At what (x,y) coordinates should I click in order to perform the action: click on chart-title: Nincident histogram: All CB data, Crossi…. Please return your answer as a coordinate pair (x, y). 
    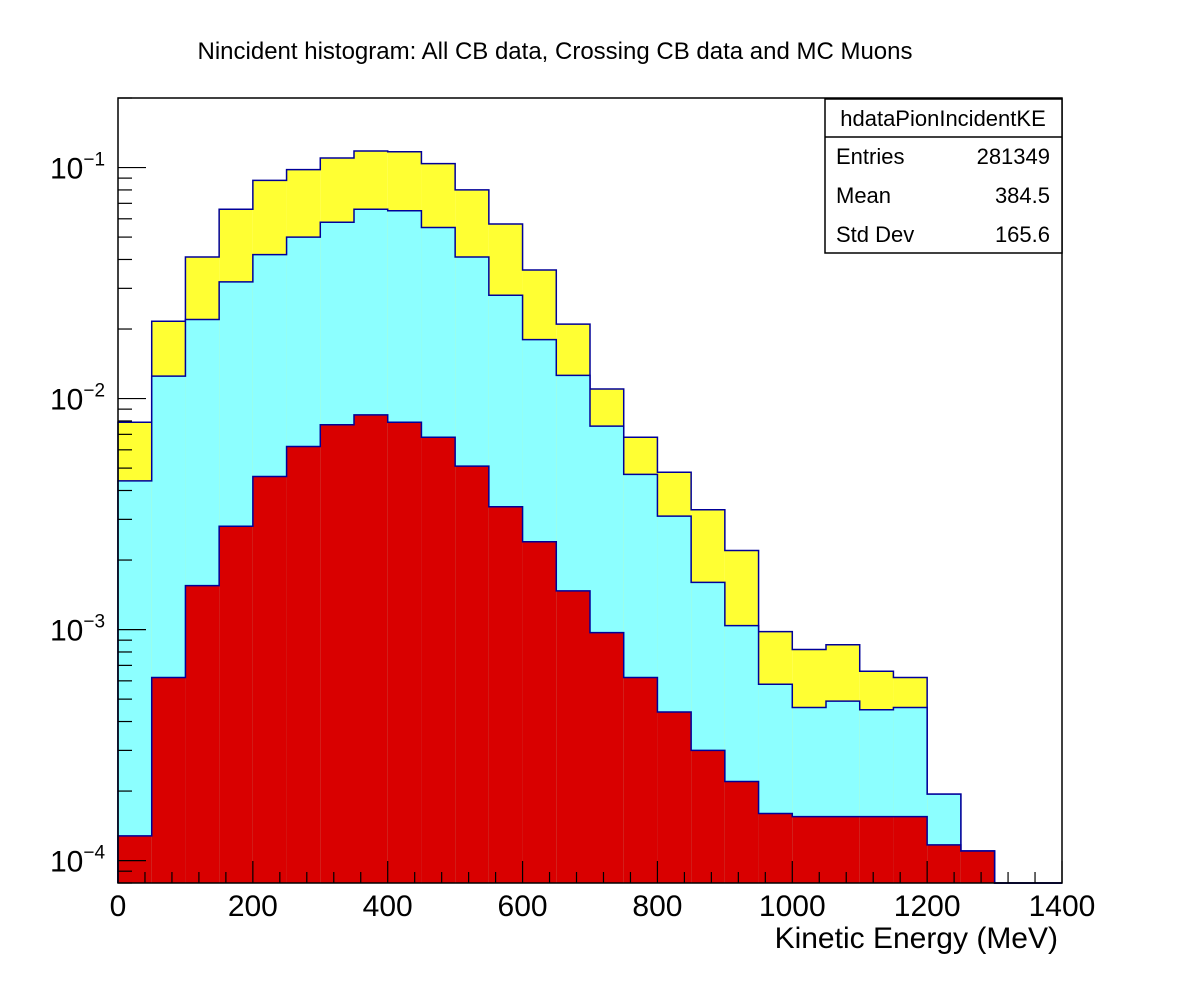
    Looking at the image, I should click on (555, 51).